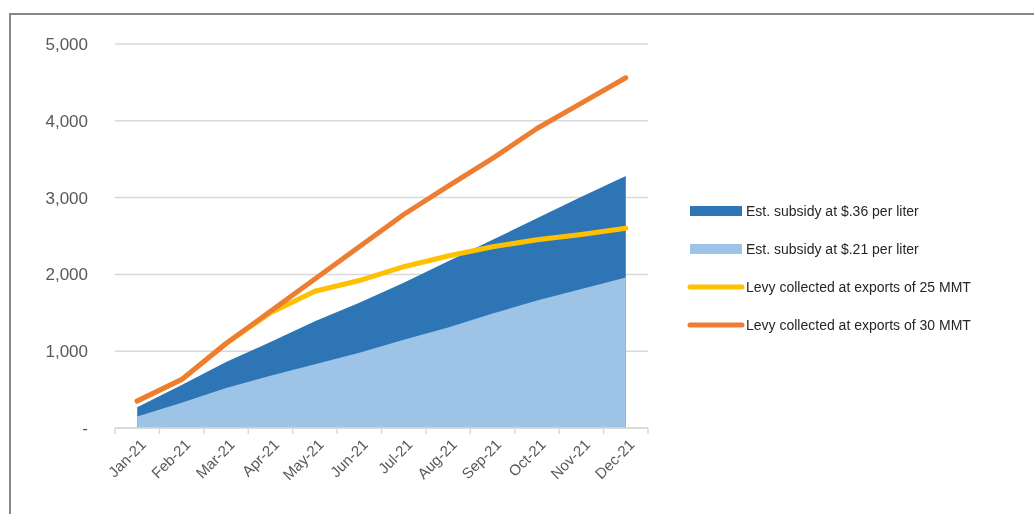 This screenshot has width=1034, height=514. Describe the element at coordinates (66, 352) in the screenshot. I see `y-tick-label: 1,000` at that location.